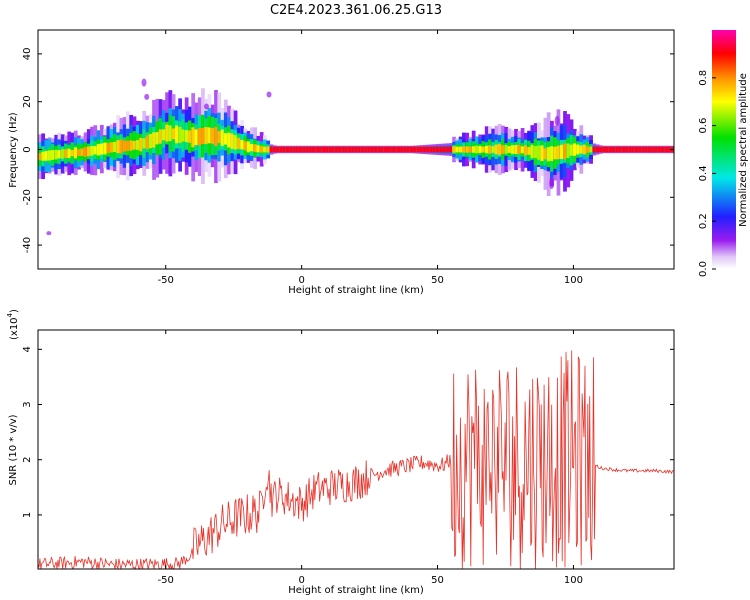 This screenshot has height=600, width=750. What do you see at coordinates (724, 149) in the screenshot?
I see `colorbar-gradient` at bounding box center [724, 149].